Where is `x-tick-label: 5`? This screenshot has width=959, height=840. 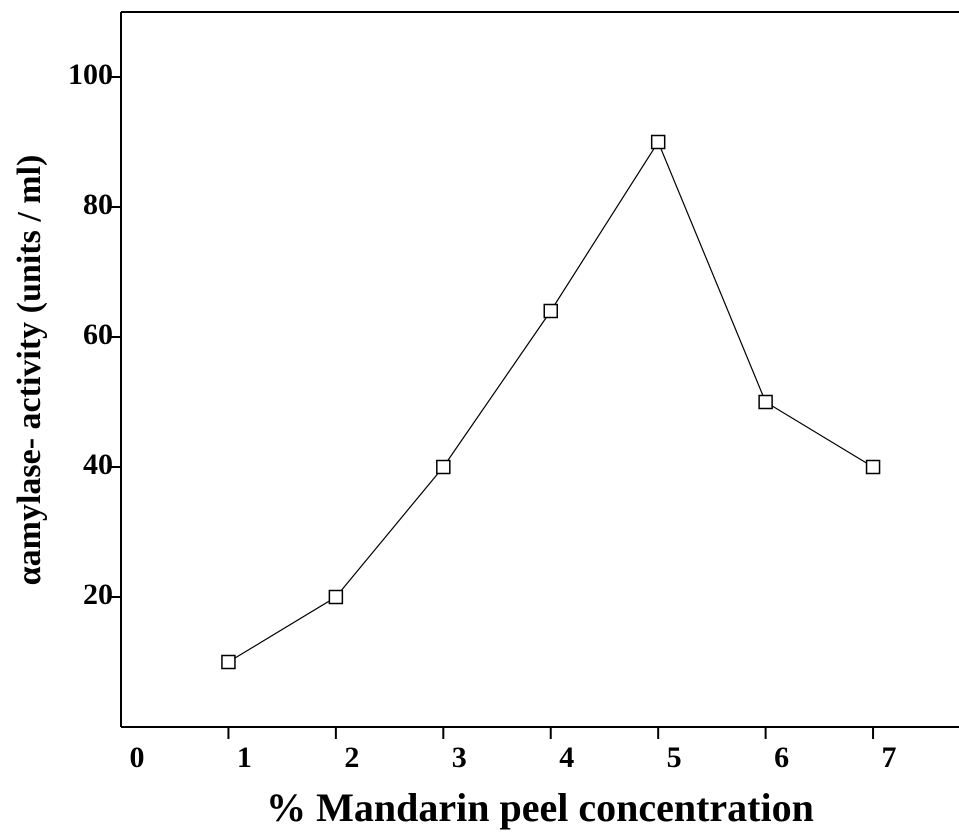
x-tick-label: 5 is located at coordinates (674, 757).